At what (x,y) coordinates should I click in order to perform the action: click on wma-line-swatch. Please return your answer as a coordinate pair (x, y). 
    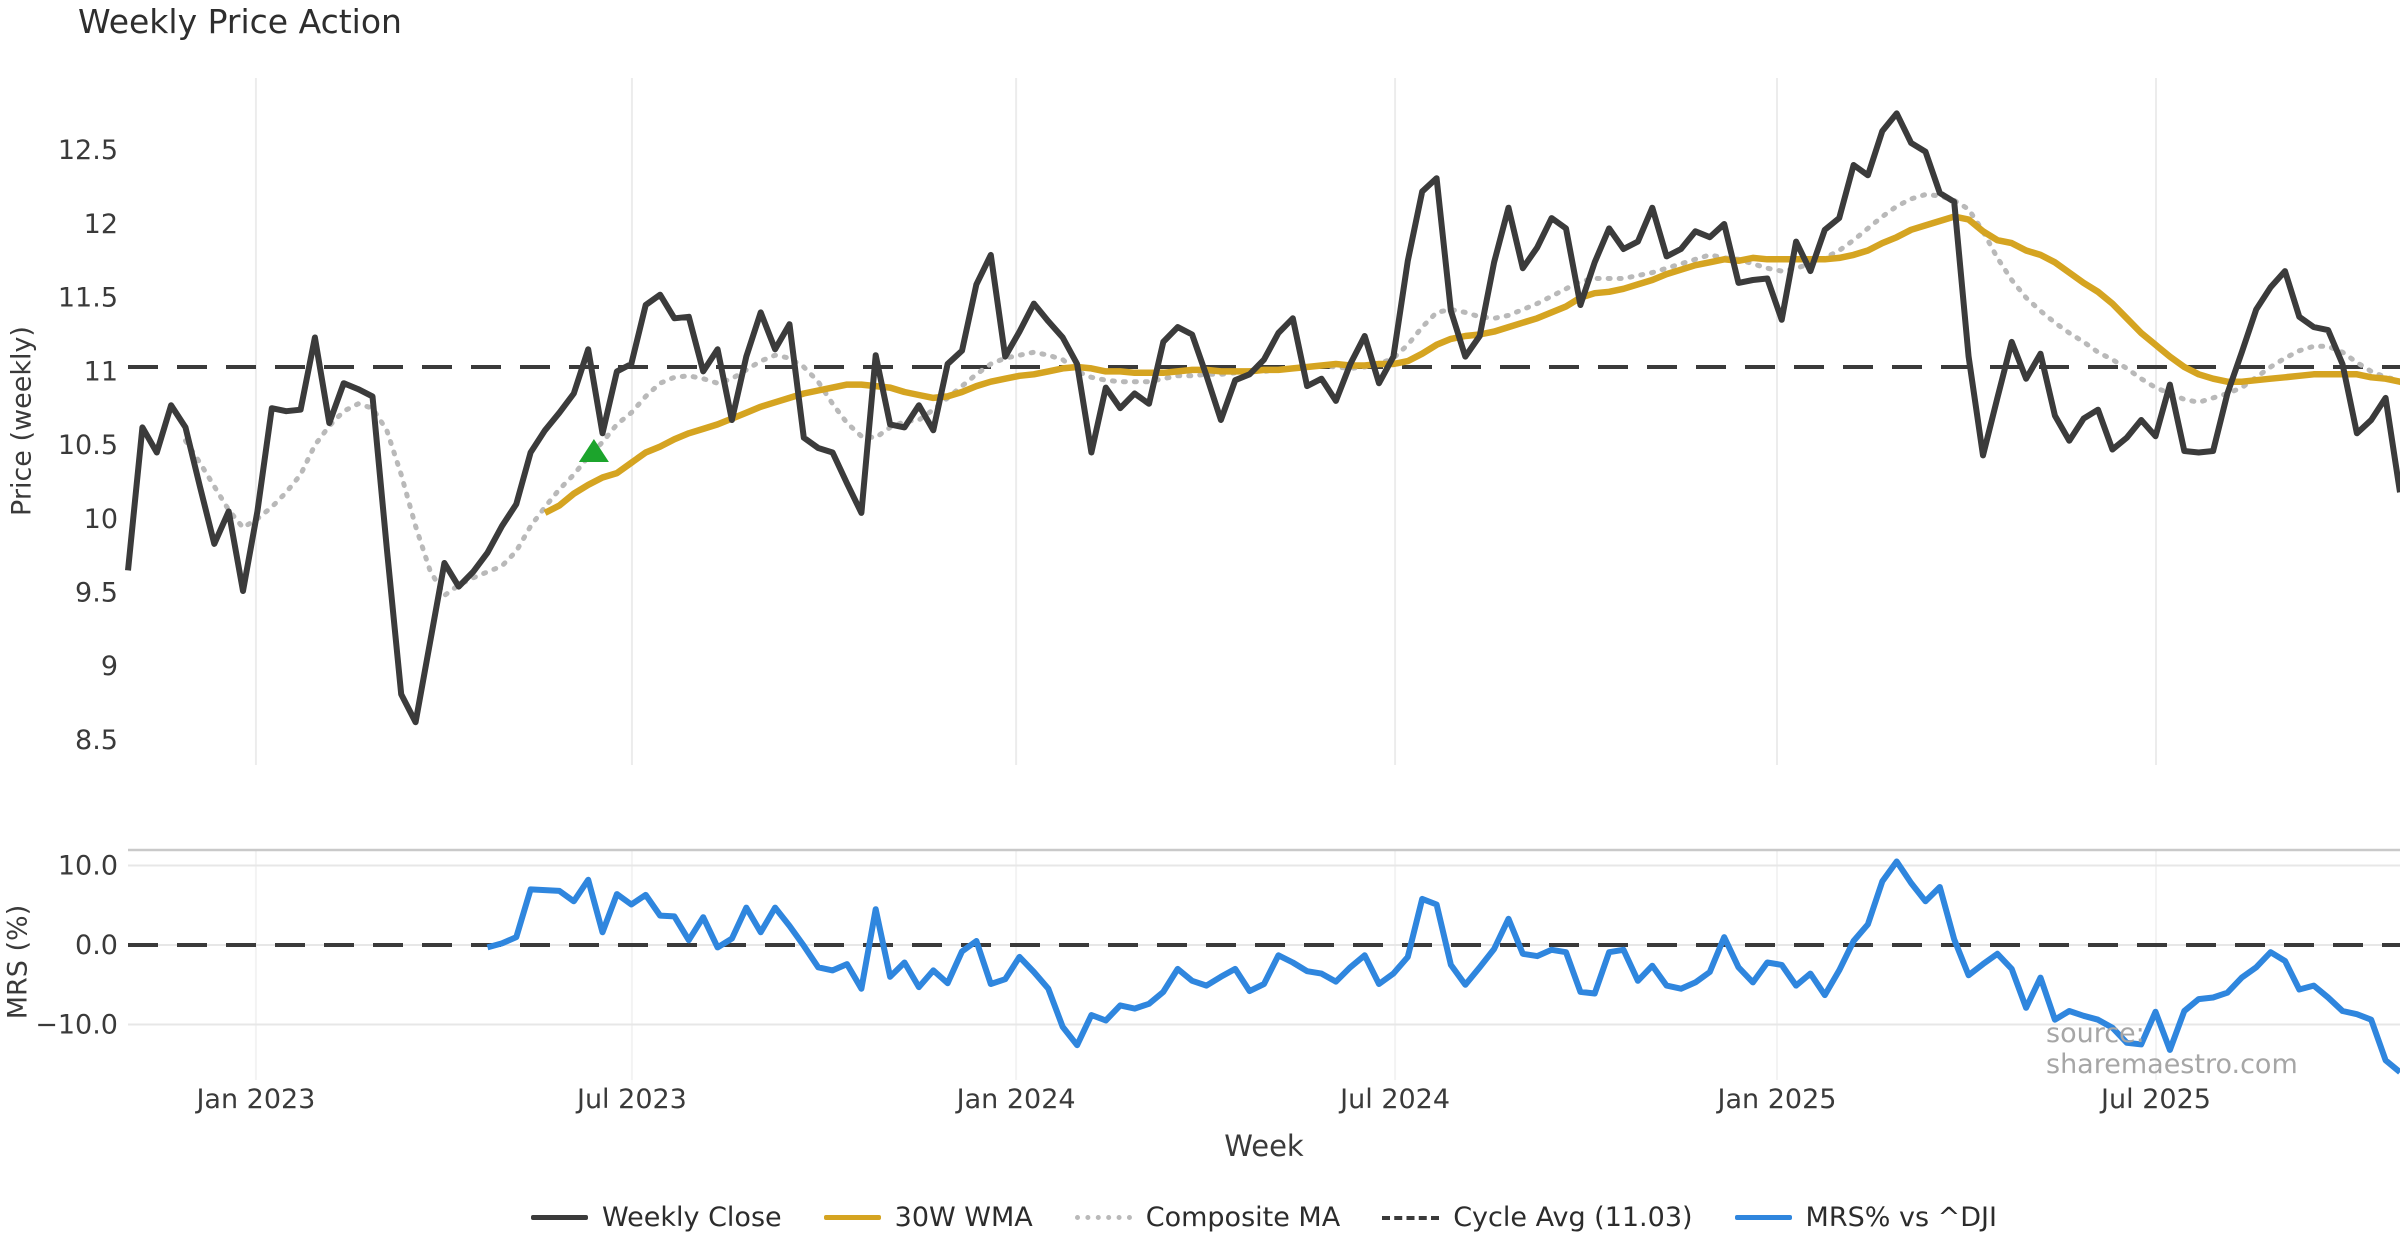
    Looking at the image, I should click on (852, 1217).